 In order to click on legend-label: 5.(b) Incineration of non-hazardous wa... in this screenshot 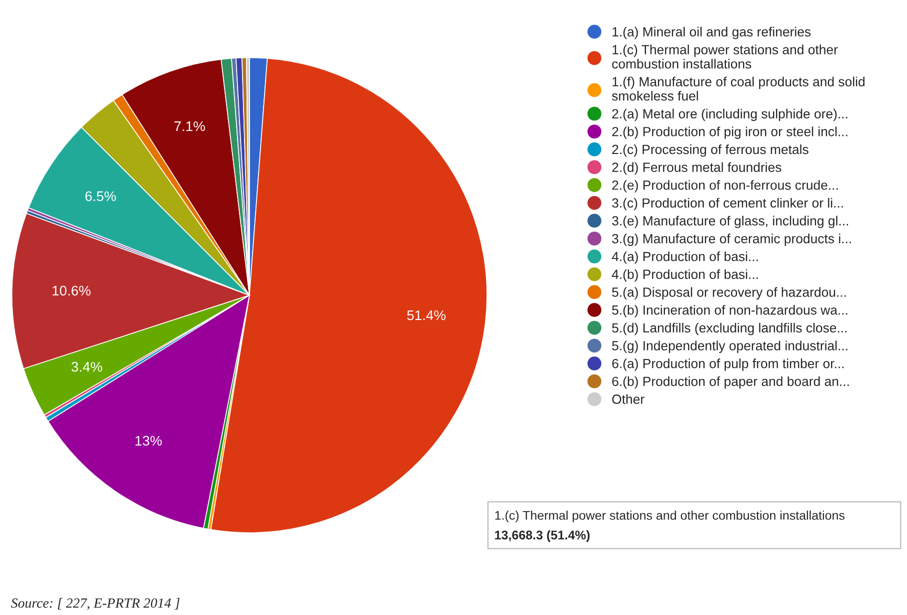, I will do `click(730, 311)`.